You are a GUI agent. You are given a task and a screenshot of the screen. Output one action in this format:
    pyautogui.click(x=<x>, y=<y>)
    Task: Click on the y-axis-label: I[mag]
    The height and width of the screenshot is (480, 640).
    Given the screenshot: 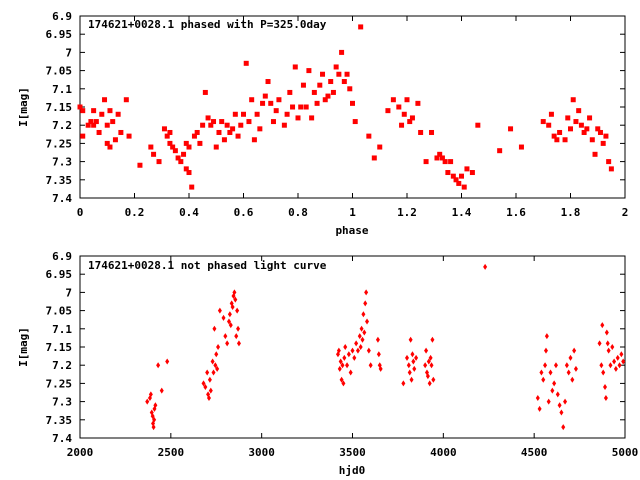 What is the action you would take?
    pyautogui.click(x=23, y=347)
    